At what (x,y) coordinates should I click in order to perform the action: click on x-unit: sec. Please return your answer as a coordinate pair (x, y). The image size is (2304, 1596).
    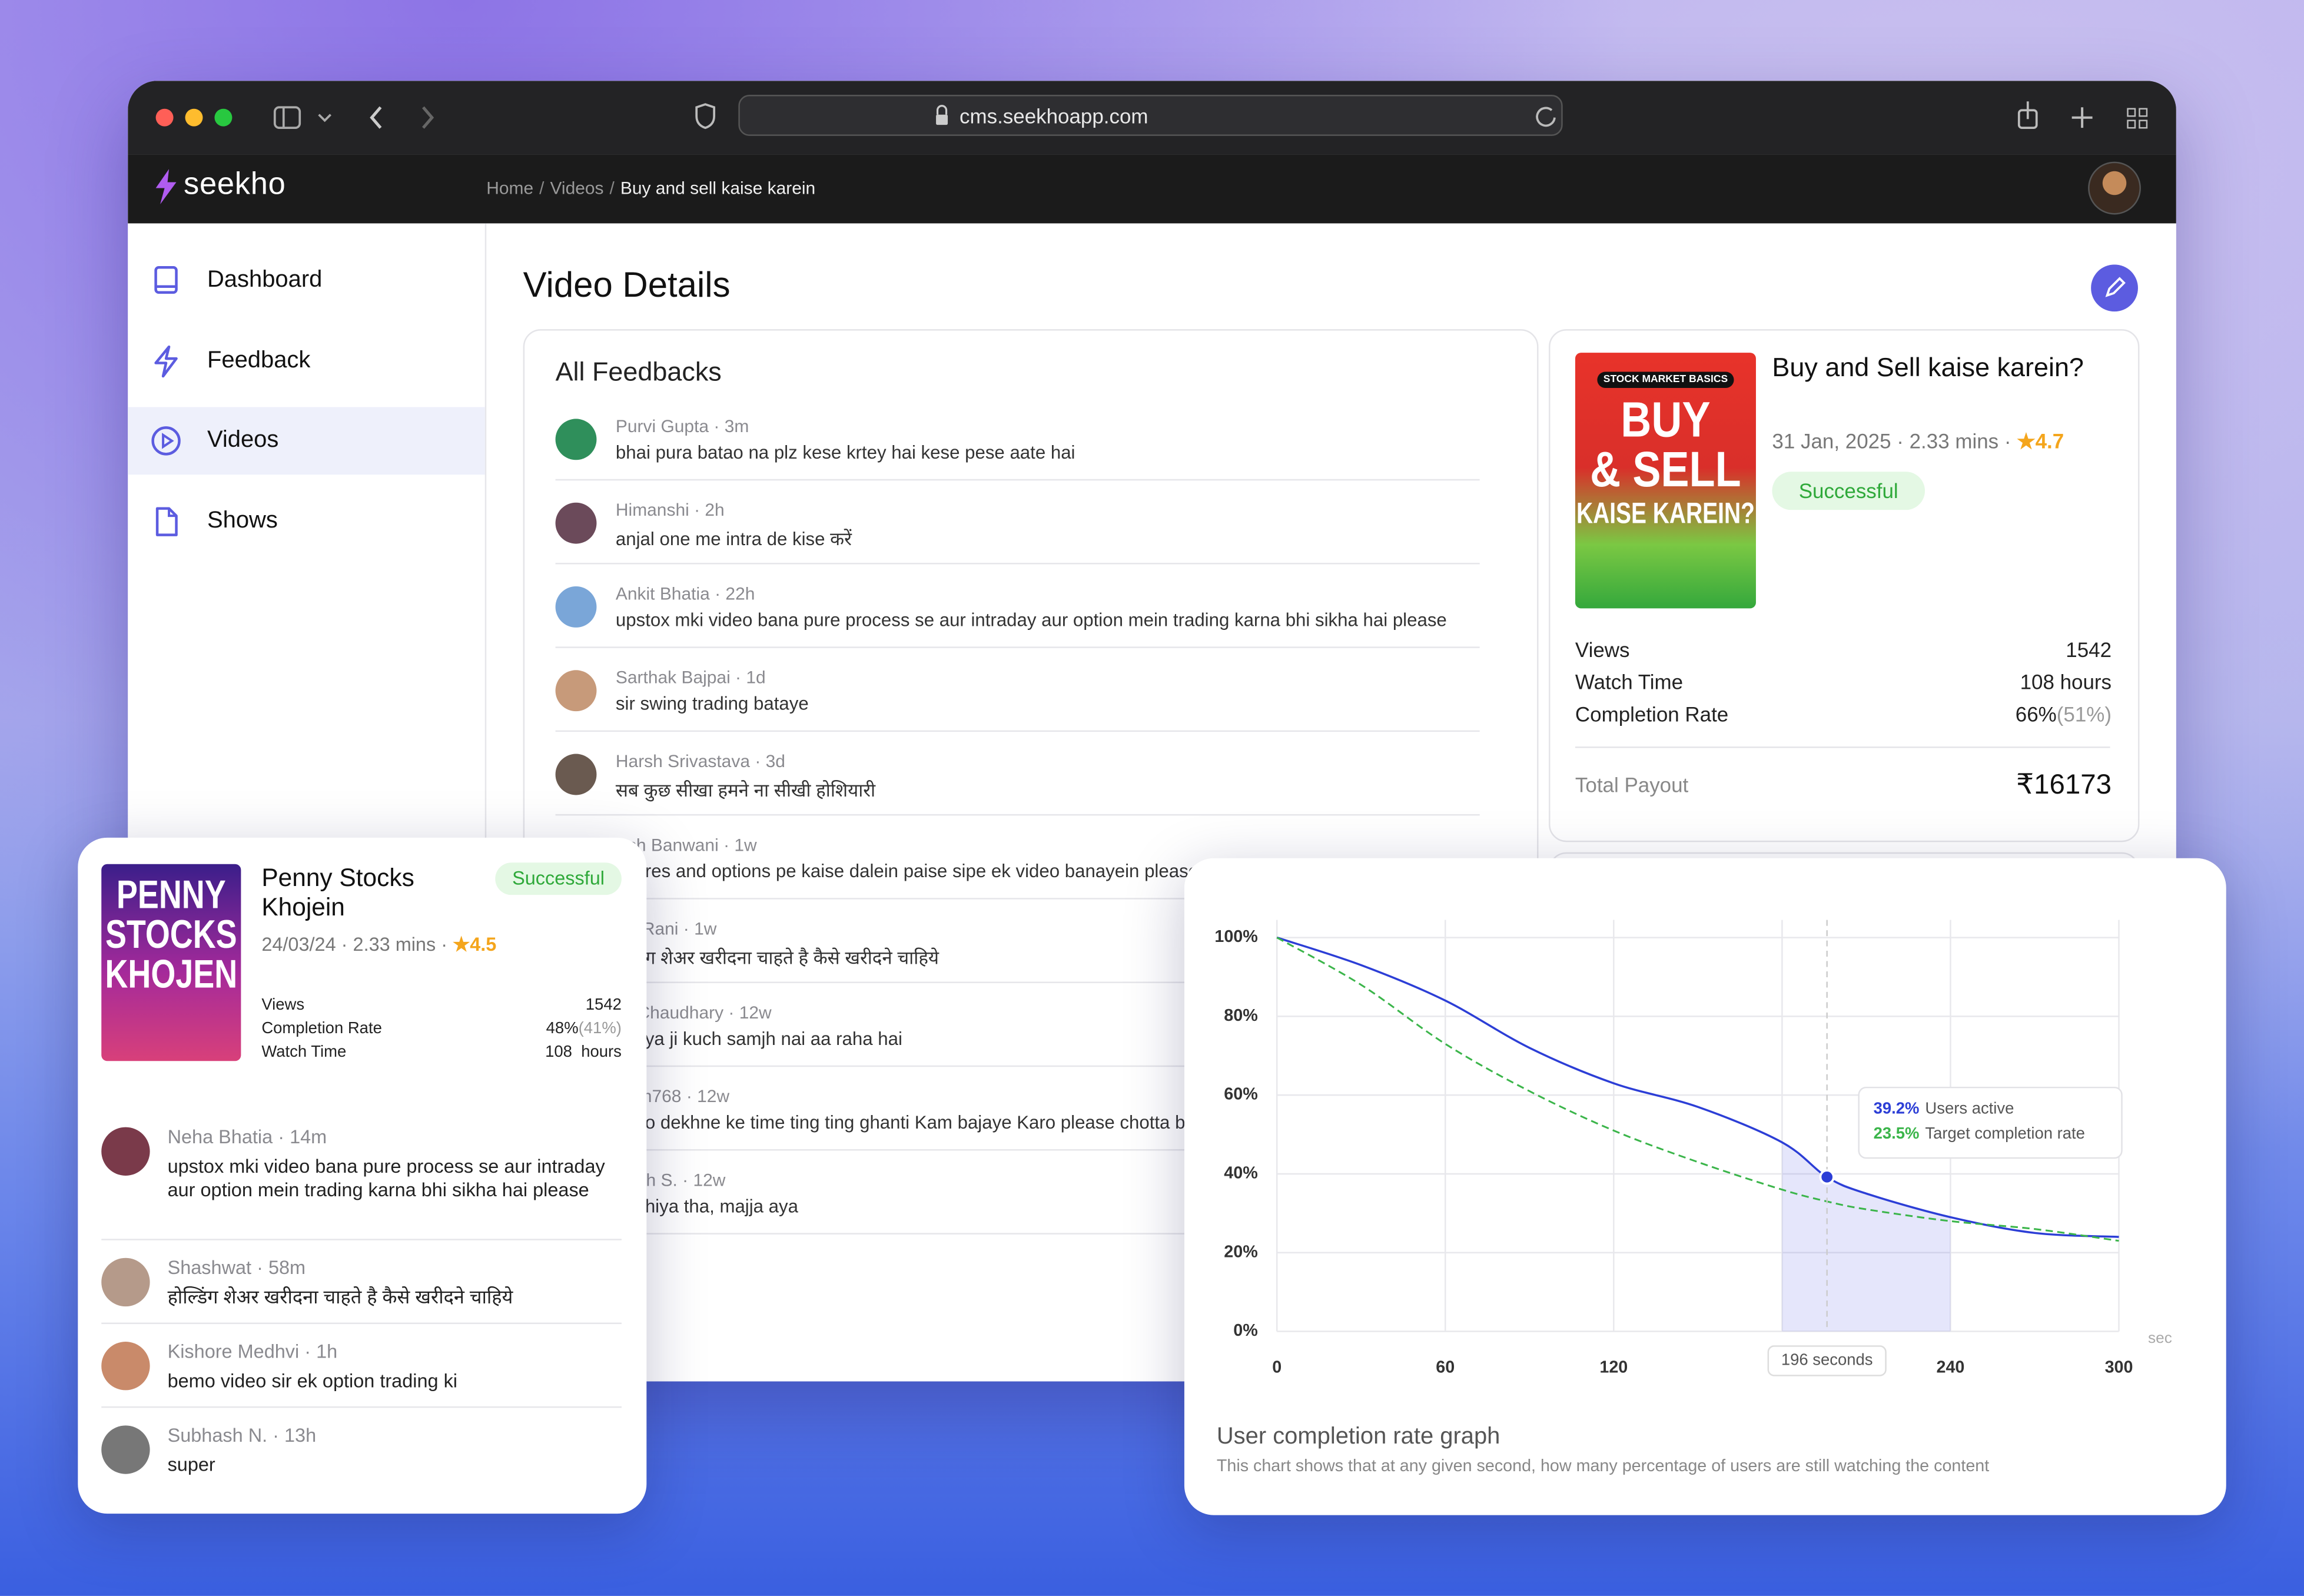
    Looking at the image, I should click on (2160, 1337).